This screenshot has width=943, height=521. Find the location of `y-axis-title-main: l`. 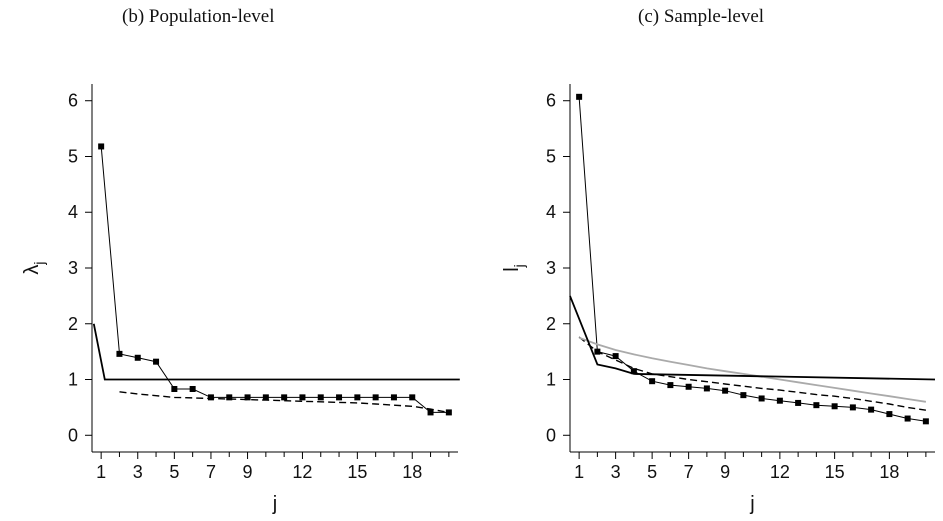

y-axis-title-main: l is located at coordinates (512, 269).